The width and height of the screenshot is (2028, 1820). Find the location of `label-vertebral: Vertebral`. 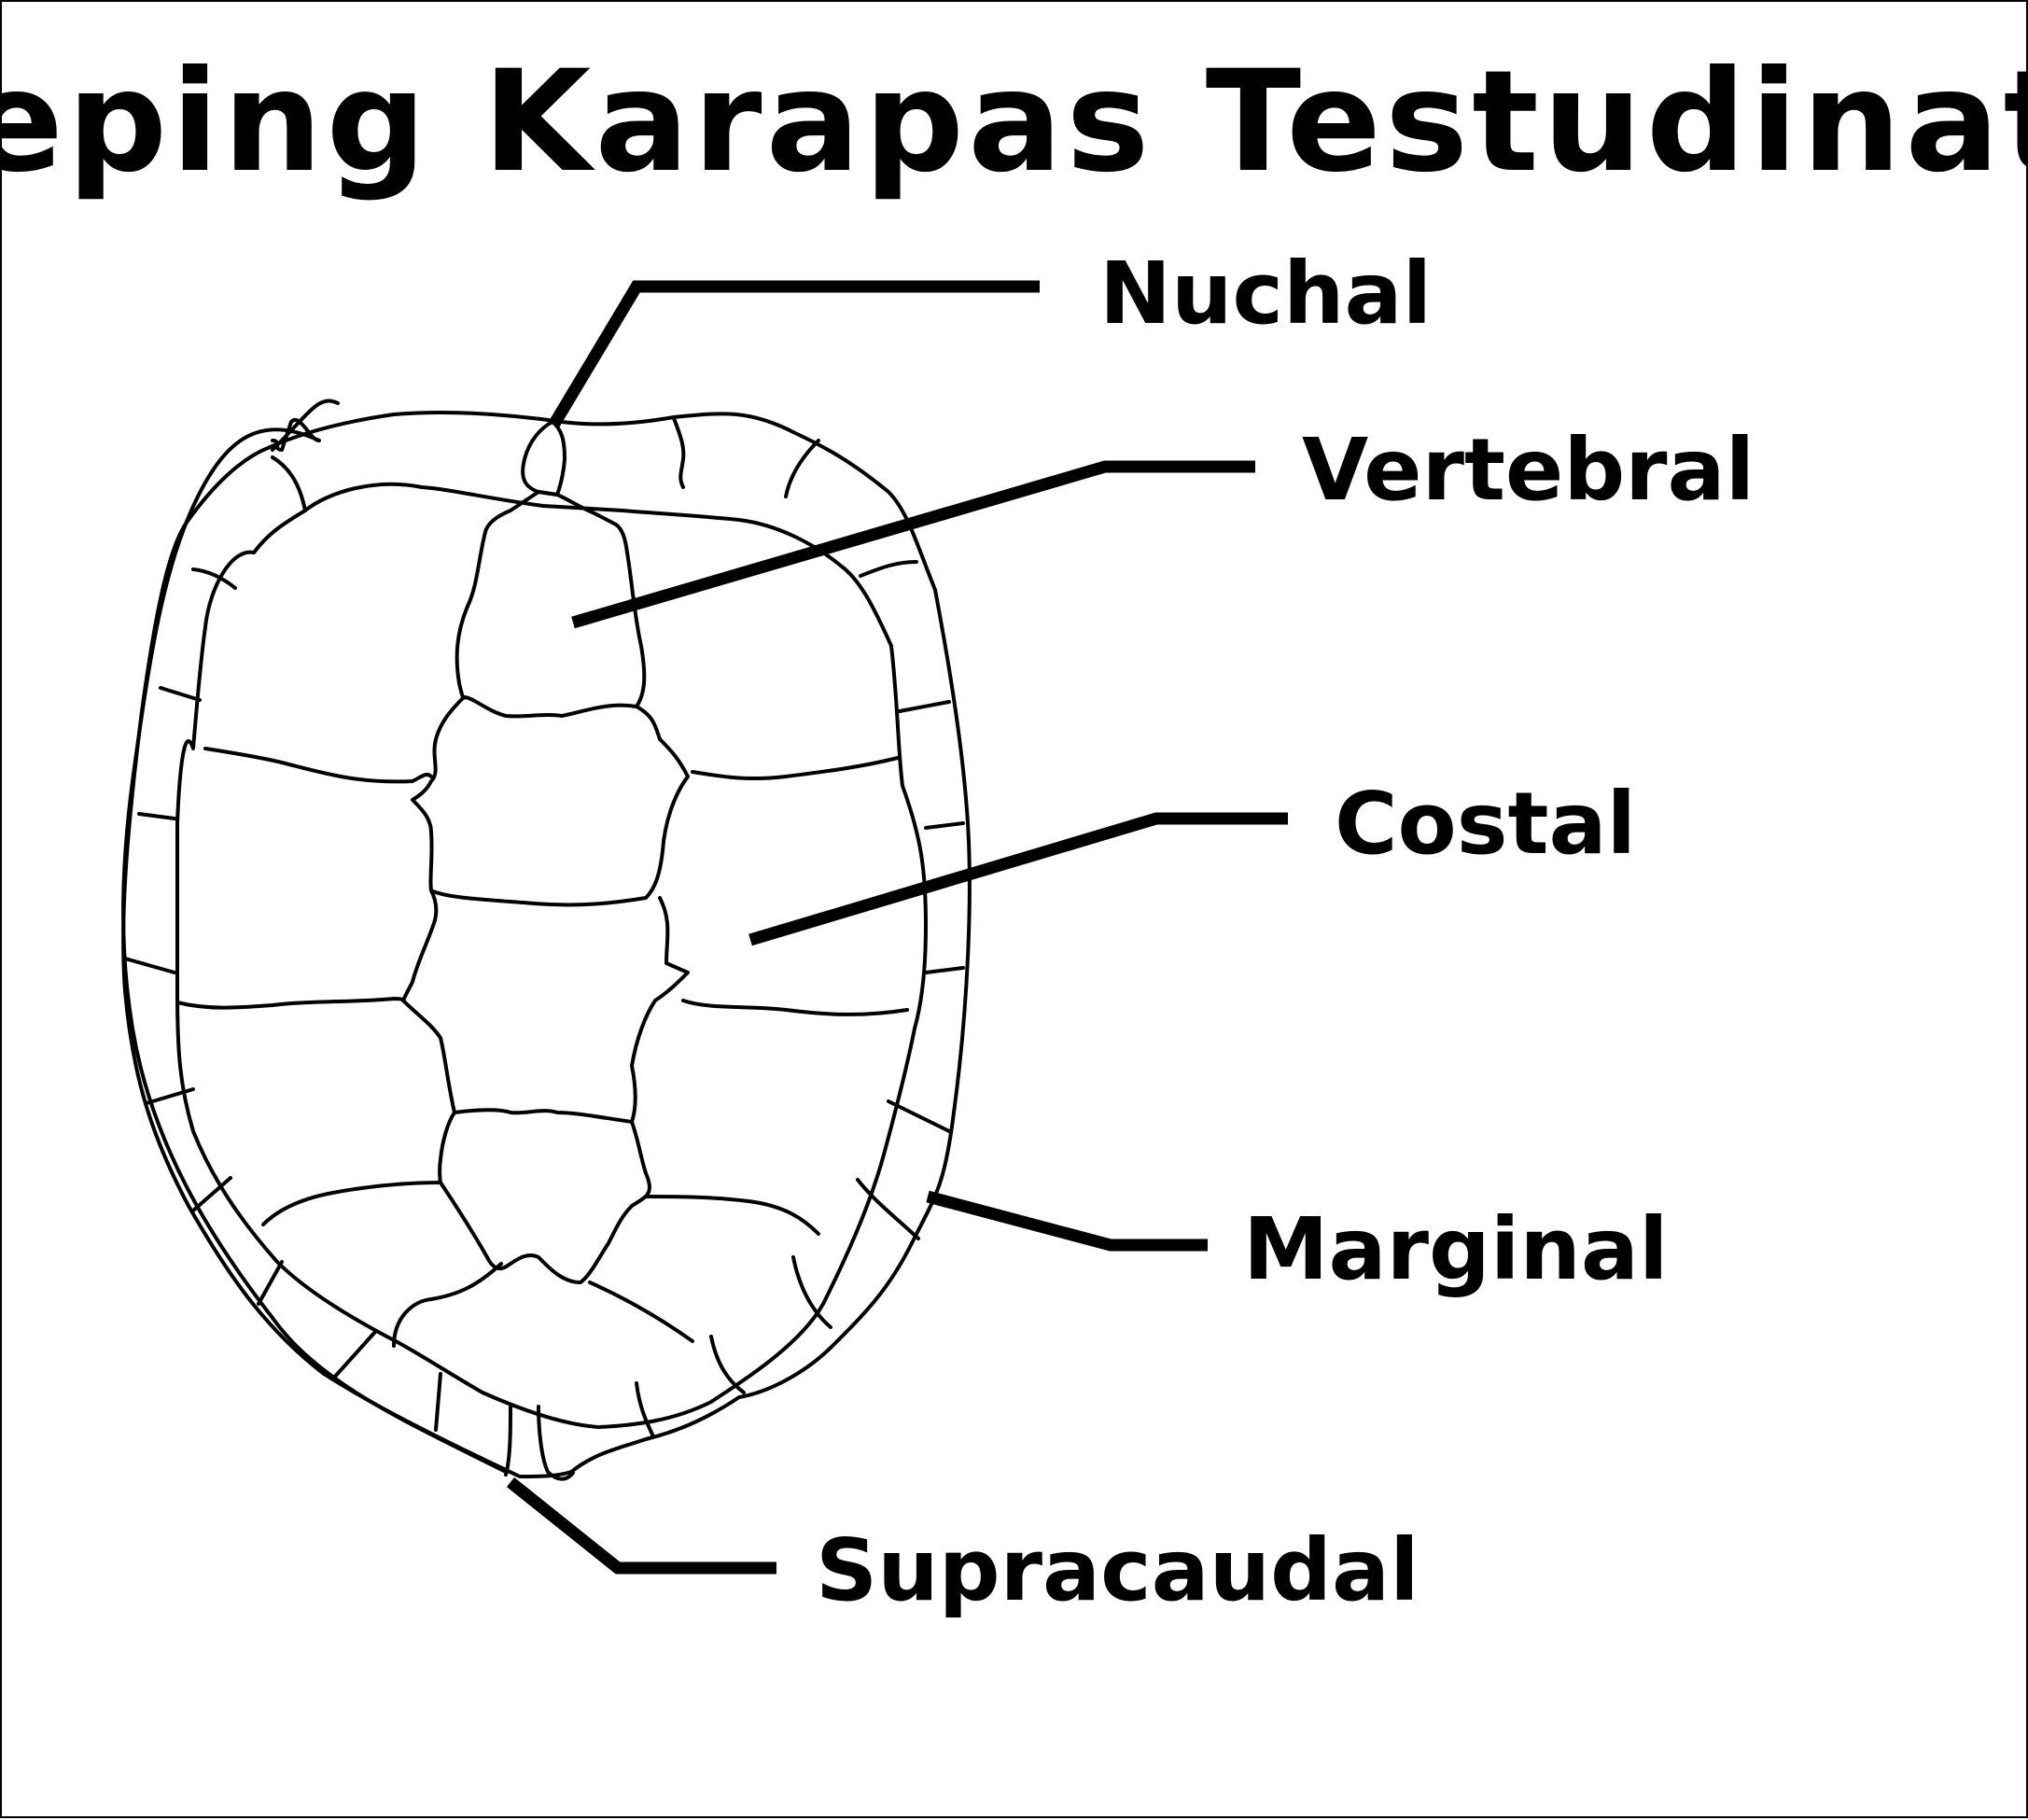

label-vertebral: Vertebral is located at coordinates (1529, 470).